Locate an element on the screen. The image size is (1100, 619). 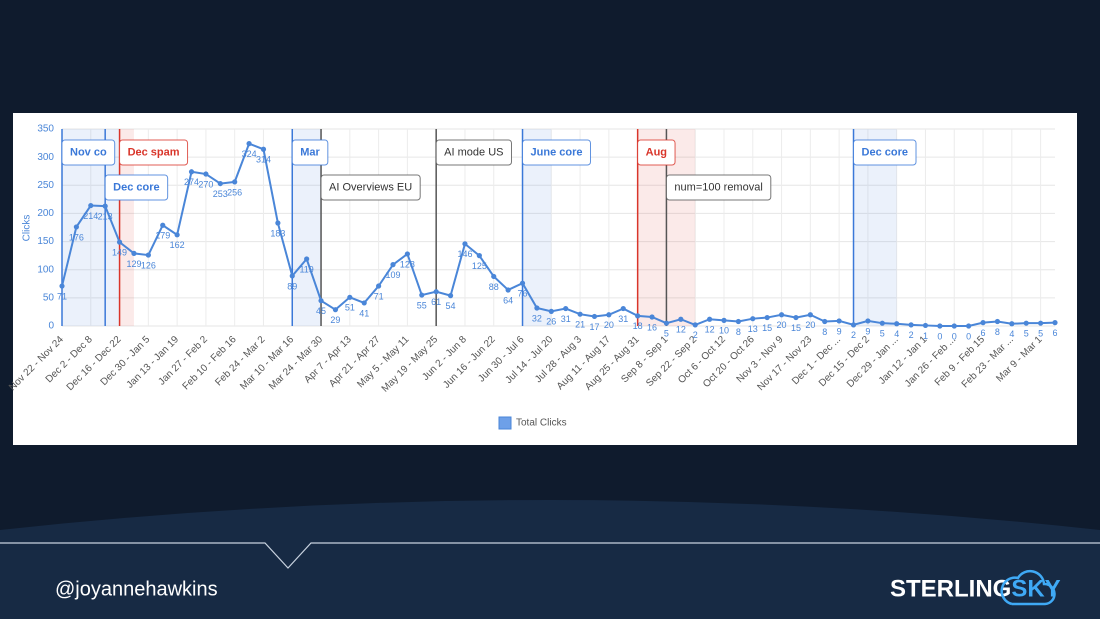
data-label: 15 is located at coordinates (796, 328).